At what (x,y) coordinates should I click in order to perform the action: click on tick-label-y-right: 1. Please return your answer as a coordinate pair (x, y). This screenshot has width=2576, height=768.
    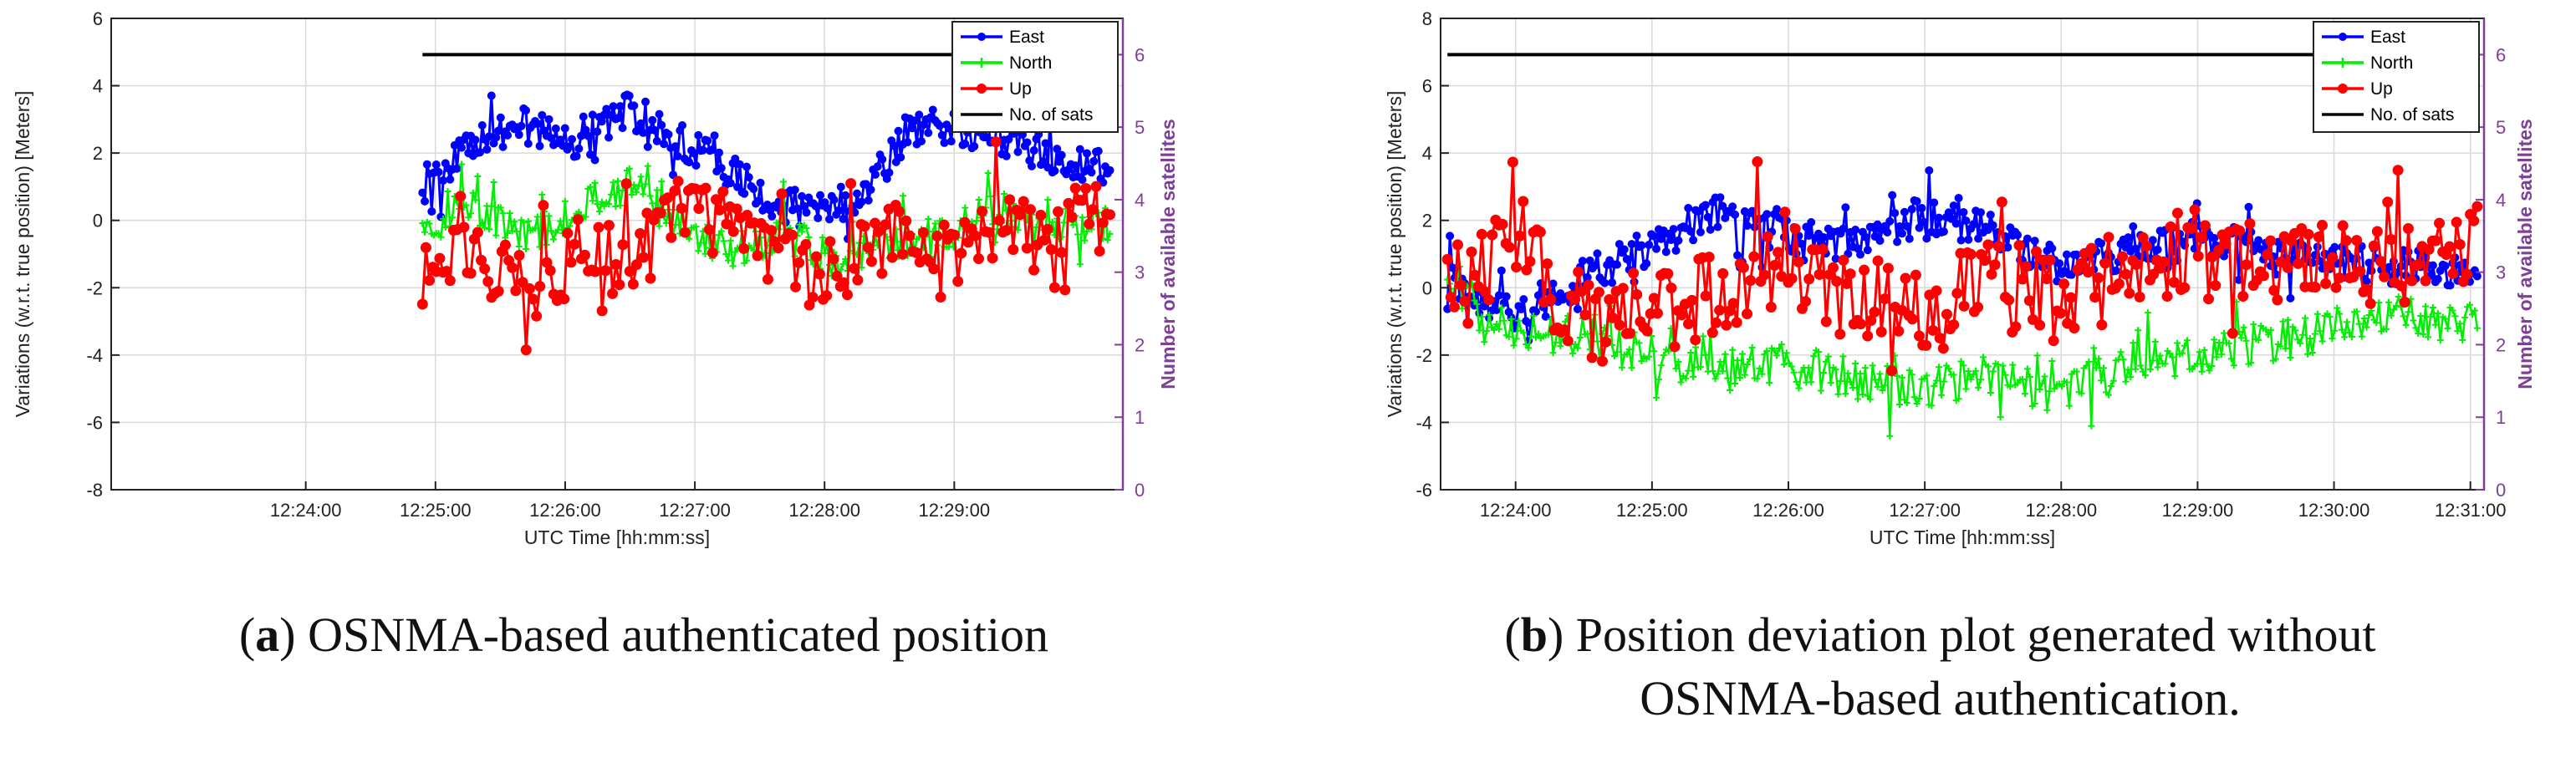
    Looking at the image, I should click on (2501, 417).